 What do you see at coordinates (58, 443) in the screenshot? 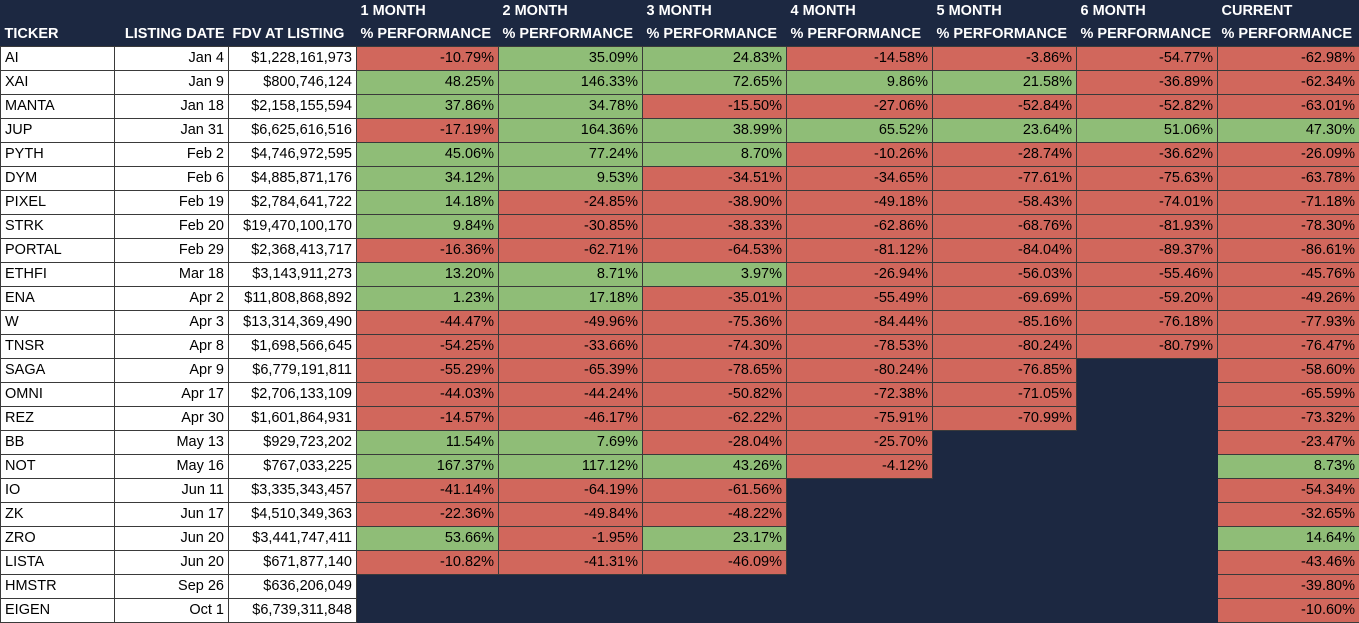
I see `cell-ticker: BB` at bounding box center [58, 443].